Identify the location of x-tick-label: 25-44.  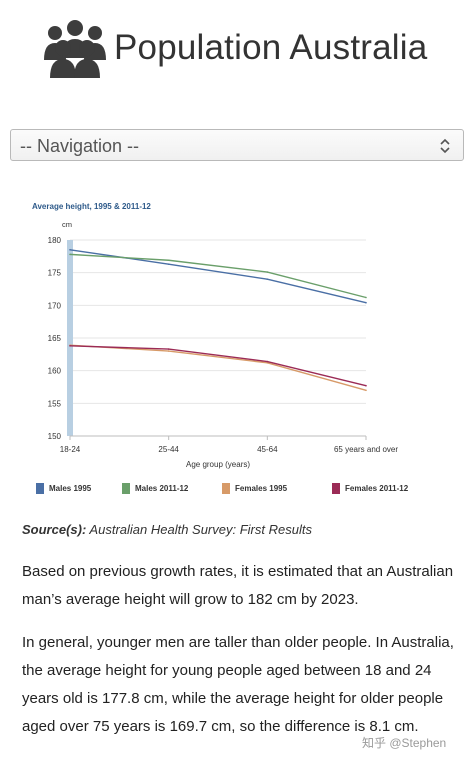
(168, 449).